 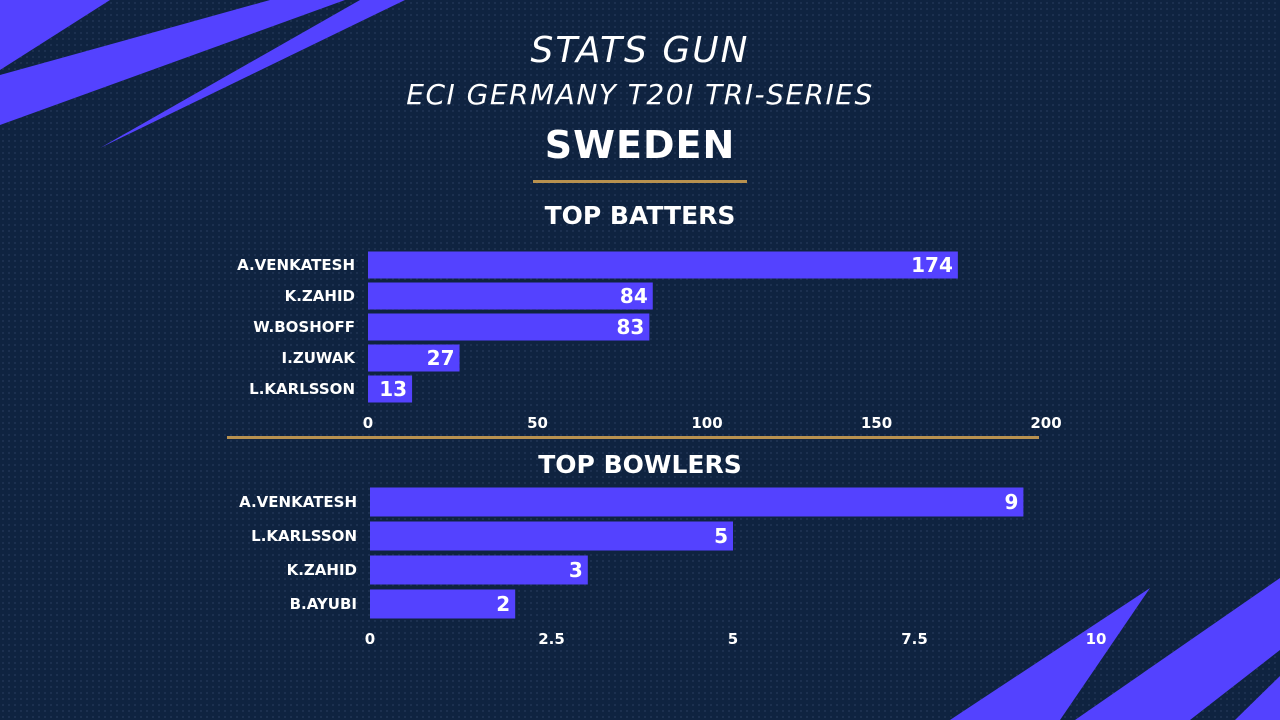 What do you see at coordinates (634, 296) in the screenshot?
I see `bar-value-label: 84` at bounding box center [634, 296].